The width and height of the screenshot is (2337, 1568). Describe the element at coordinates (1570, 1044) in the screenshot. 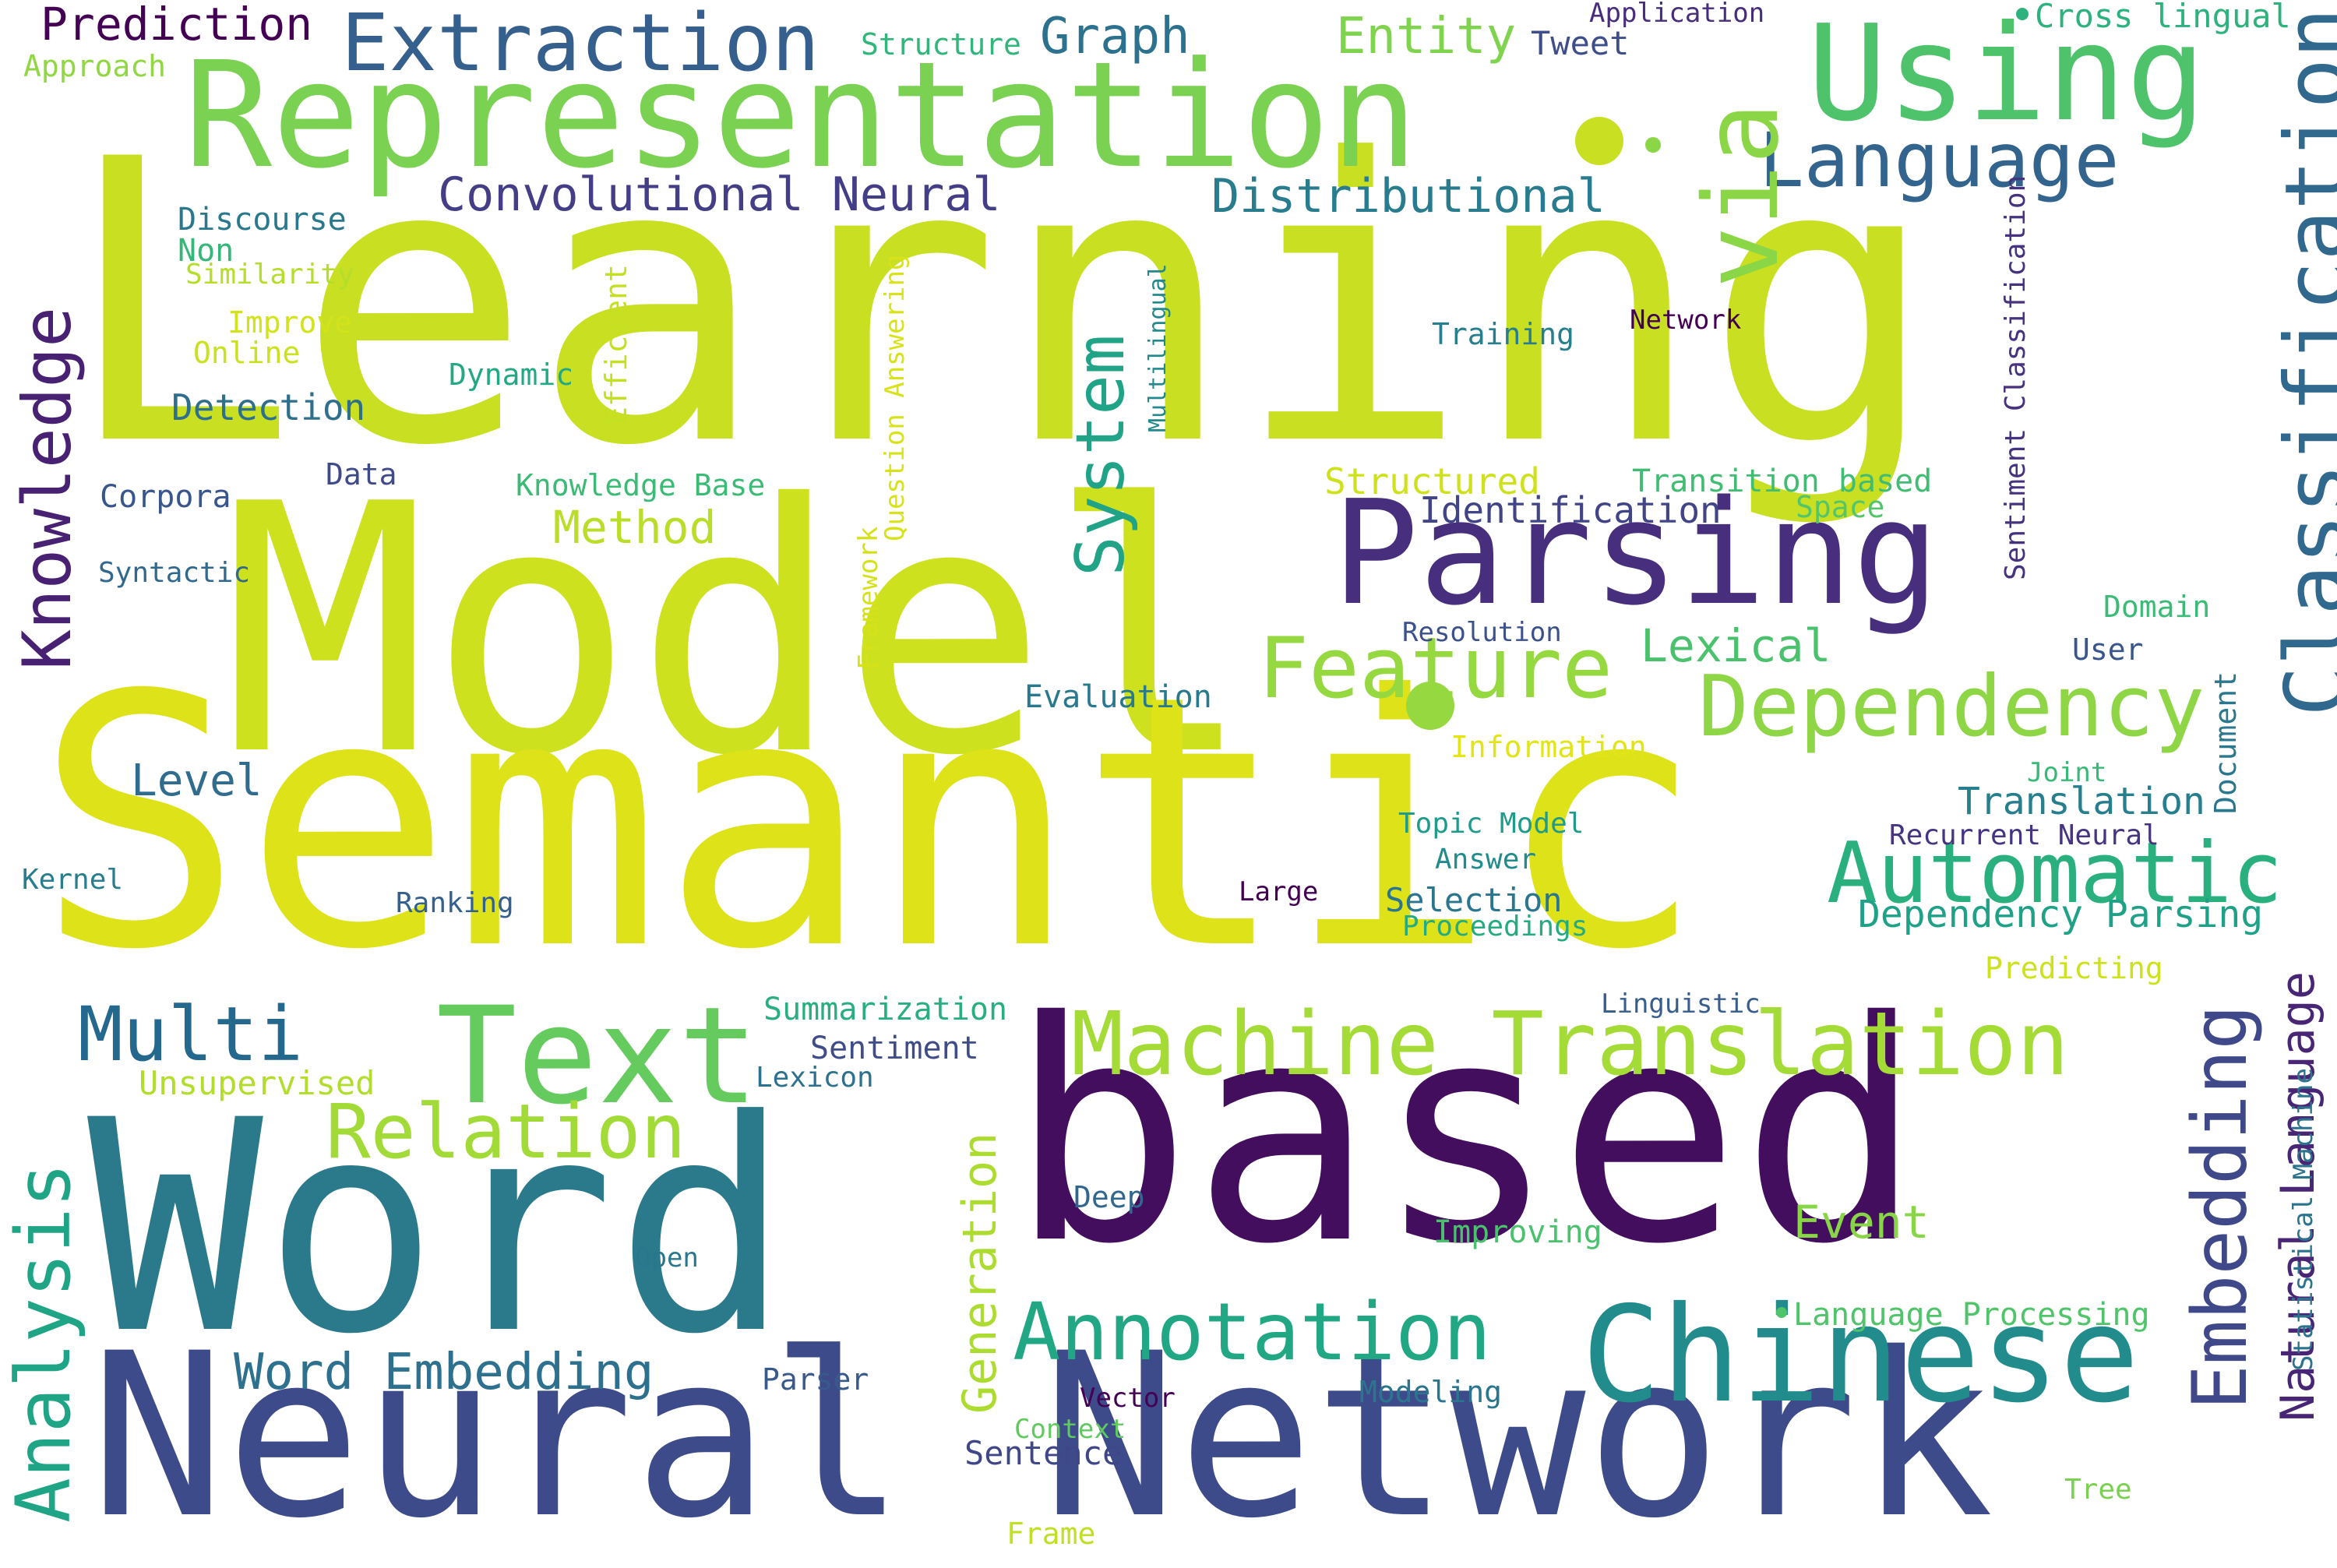

I see `word-machine-translation: Machine Translation` at that location.